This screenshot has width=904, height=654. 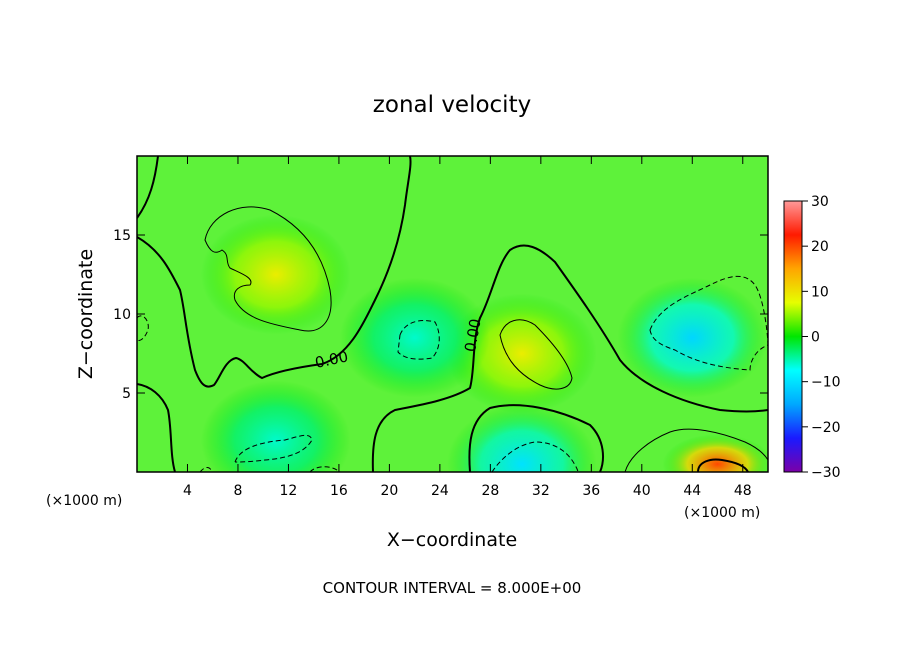 I want to click on colorbar-tick-label: 30, so click(x=820, y=202).